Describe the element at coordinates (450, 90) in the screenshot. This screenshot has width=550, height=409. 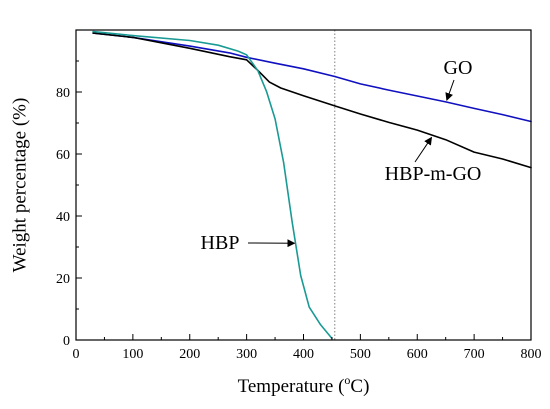
I see `annotation-arrow-go` at that location.